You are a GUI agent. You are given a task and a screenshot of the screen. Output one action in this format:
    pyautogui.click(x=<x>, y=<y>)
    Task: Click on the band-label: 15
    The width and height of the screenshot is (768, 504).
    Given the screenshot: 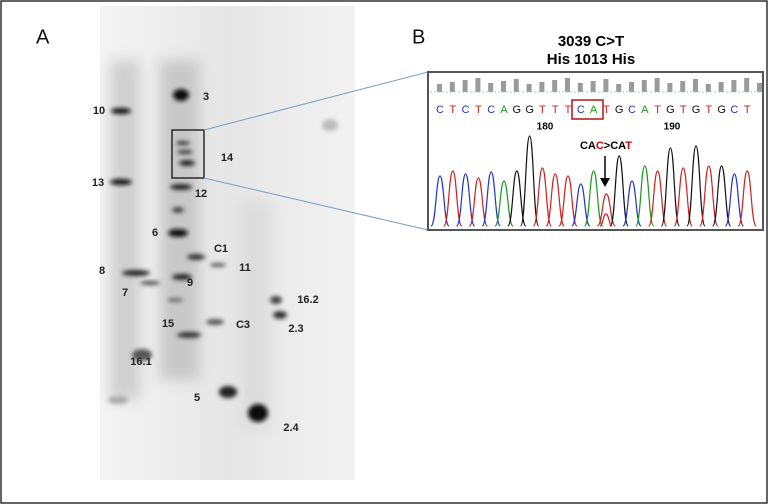 What is the action you would take?
    pyautogui.click(x=168, y=324)
    